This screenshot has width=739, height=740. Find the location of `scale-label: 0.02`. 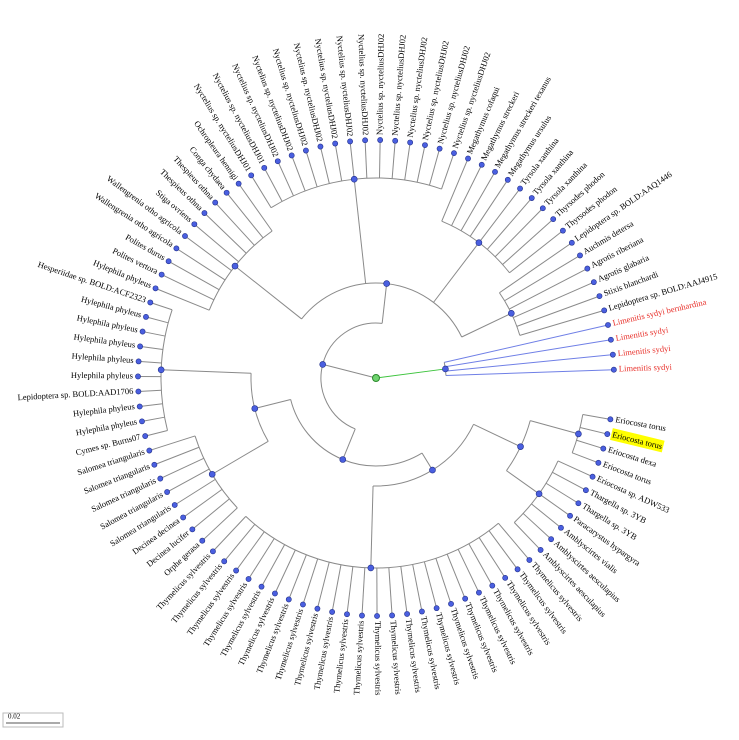

scale-label: 0.02 is located at coordinates (14, 717).